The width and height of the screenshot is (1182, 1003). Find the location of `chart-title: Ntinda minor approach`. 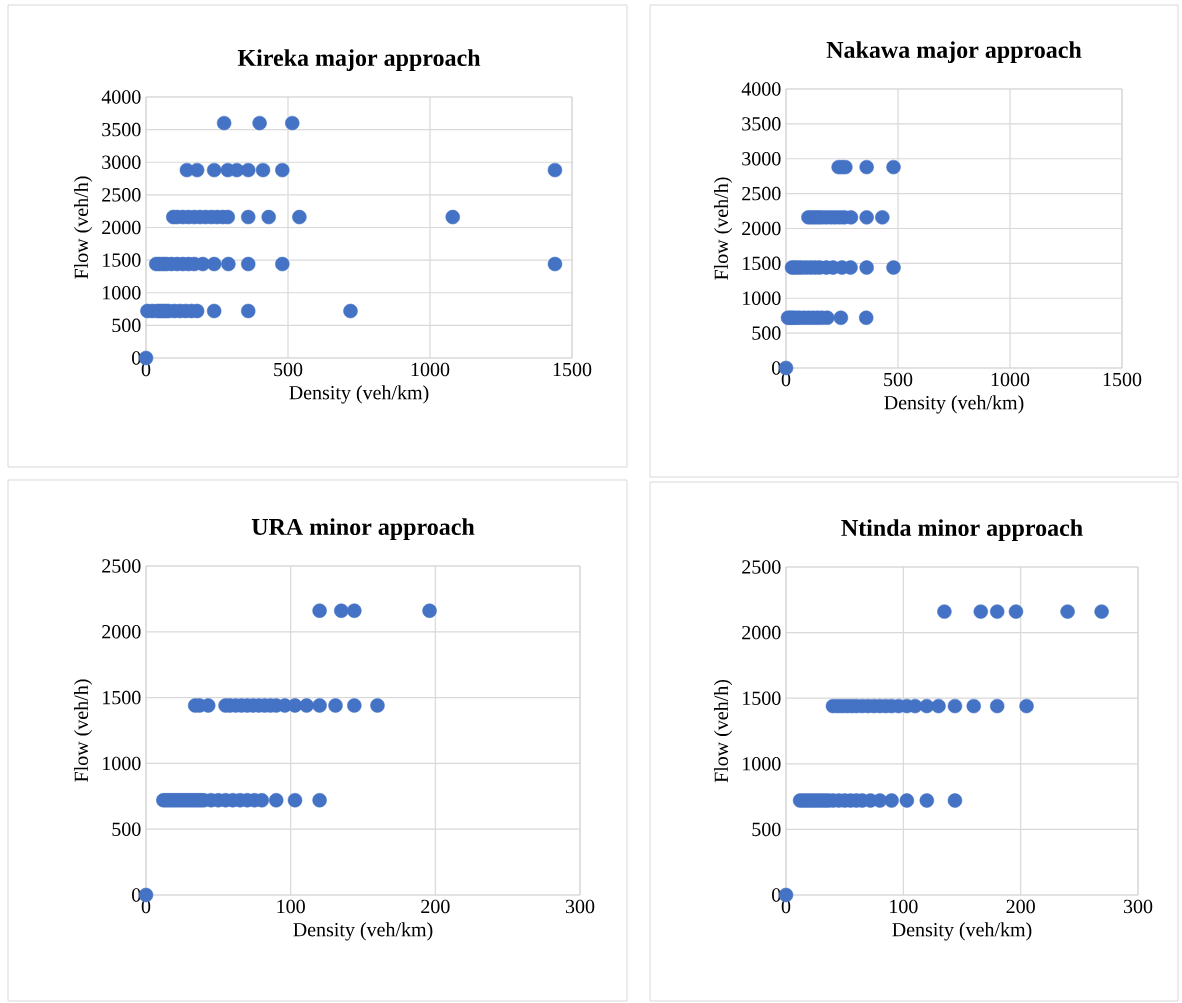

chart-title: Ntinda minor approach is located at coordinates (962, 530).